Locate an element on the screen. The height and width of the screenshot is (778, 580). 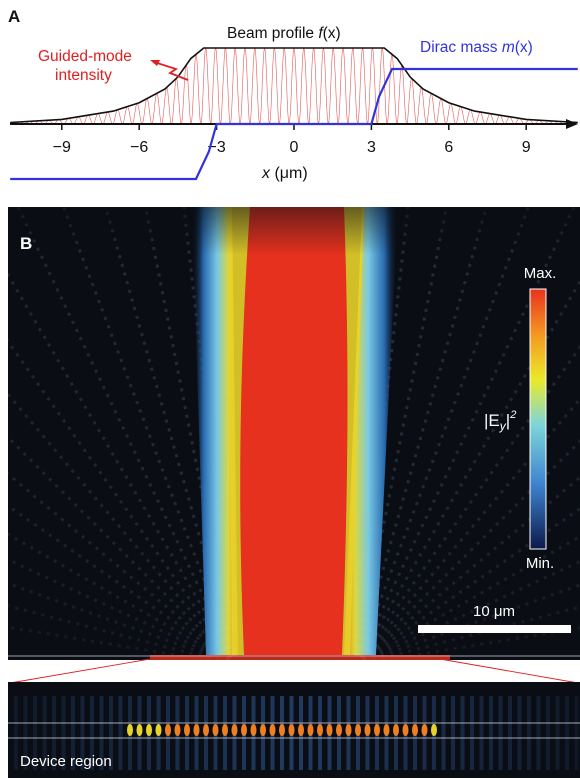
device-inset-pattern is located at coordinates (296, 733).